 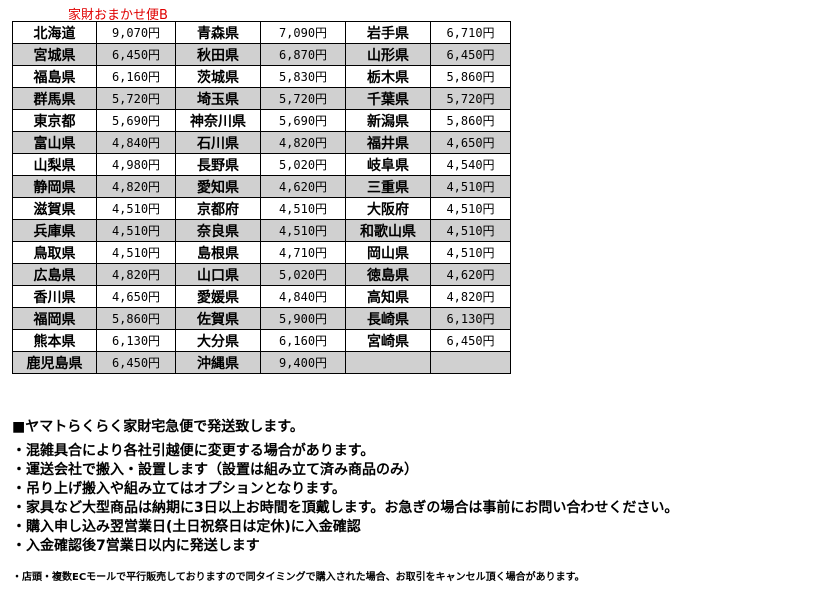 I want to click on prefecture-cell, so click(x=388, y=362).